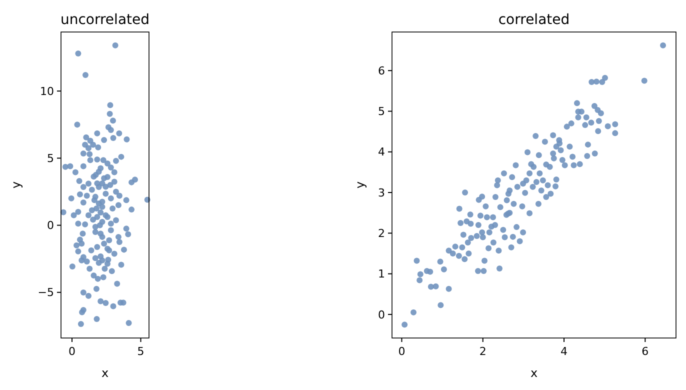 Image resolution: width=686 pixels, height=390 pixels. What do you see at coordinates (381, 193) in the screenshot?
I see `y-tick-label: 3` at bounding box center [381, 193].